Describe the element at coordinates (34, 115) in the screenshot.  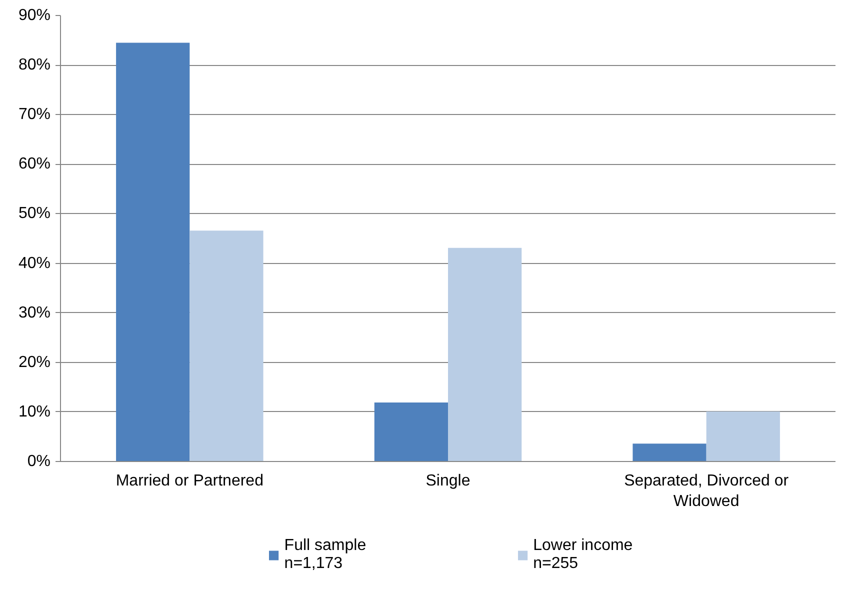
I see `y-tick-label: 70%` at that location.